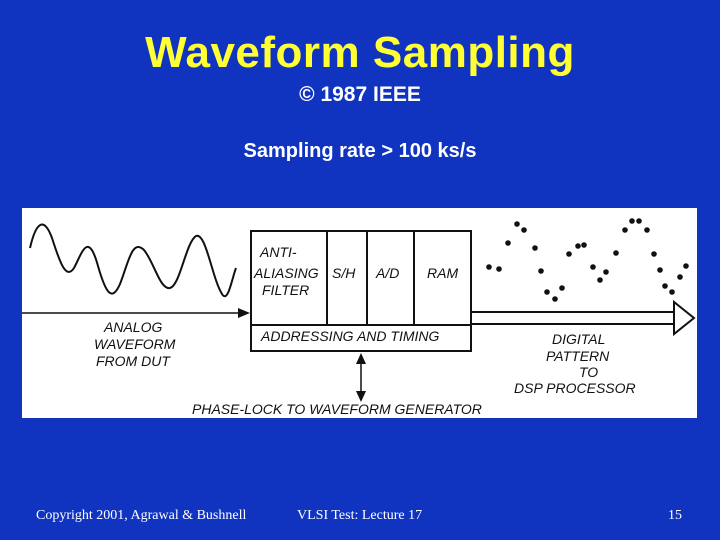  Describe the element at coordinates (361, 396) in the screenshot. I see `phase-lock-arrowhead-down` at that location.